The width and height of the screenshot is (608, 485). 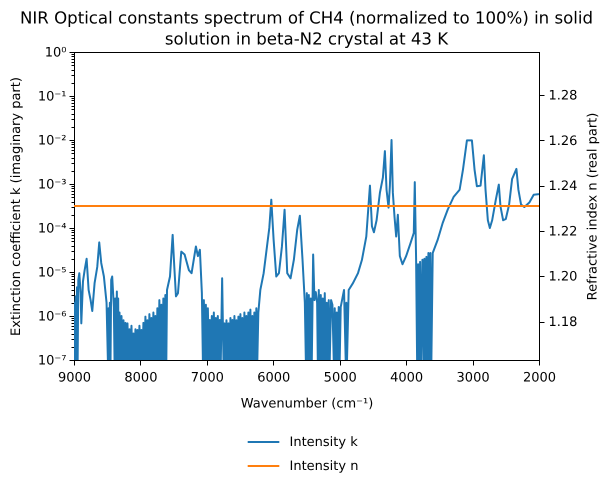 I want to click on x-tick-label: 9000, so click(x=75, y=378).